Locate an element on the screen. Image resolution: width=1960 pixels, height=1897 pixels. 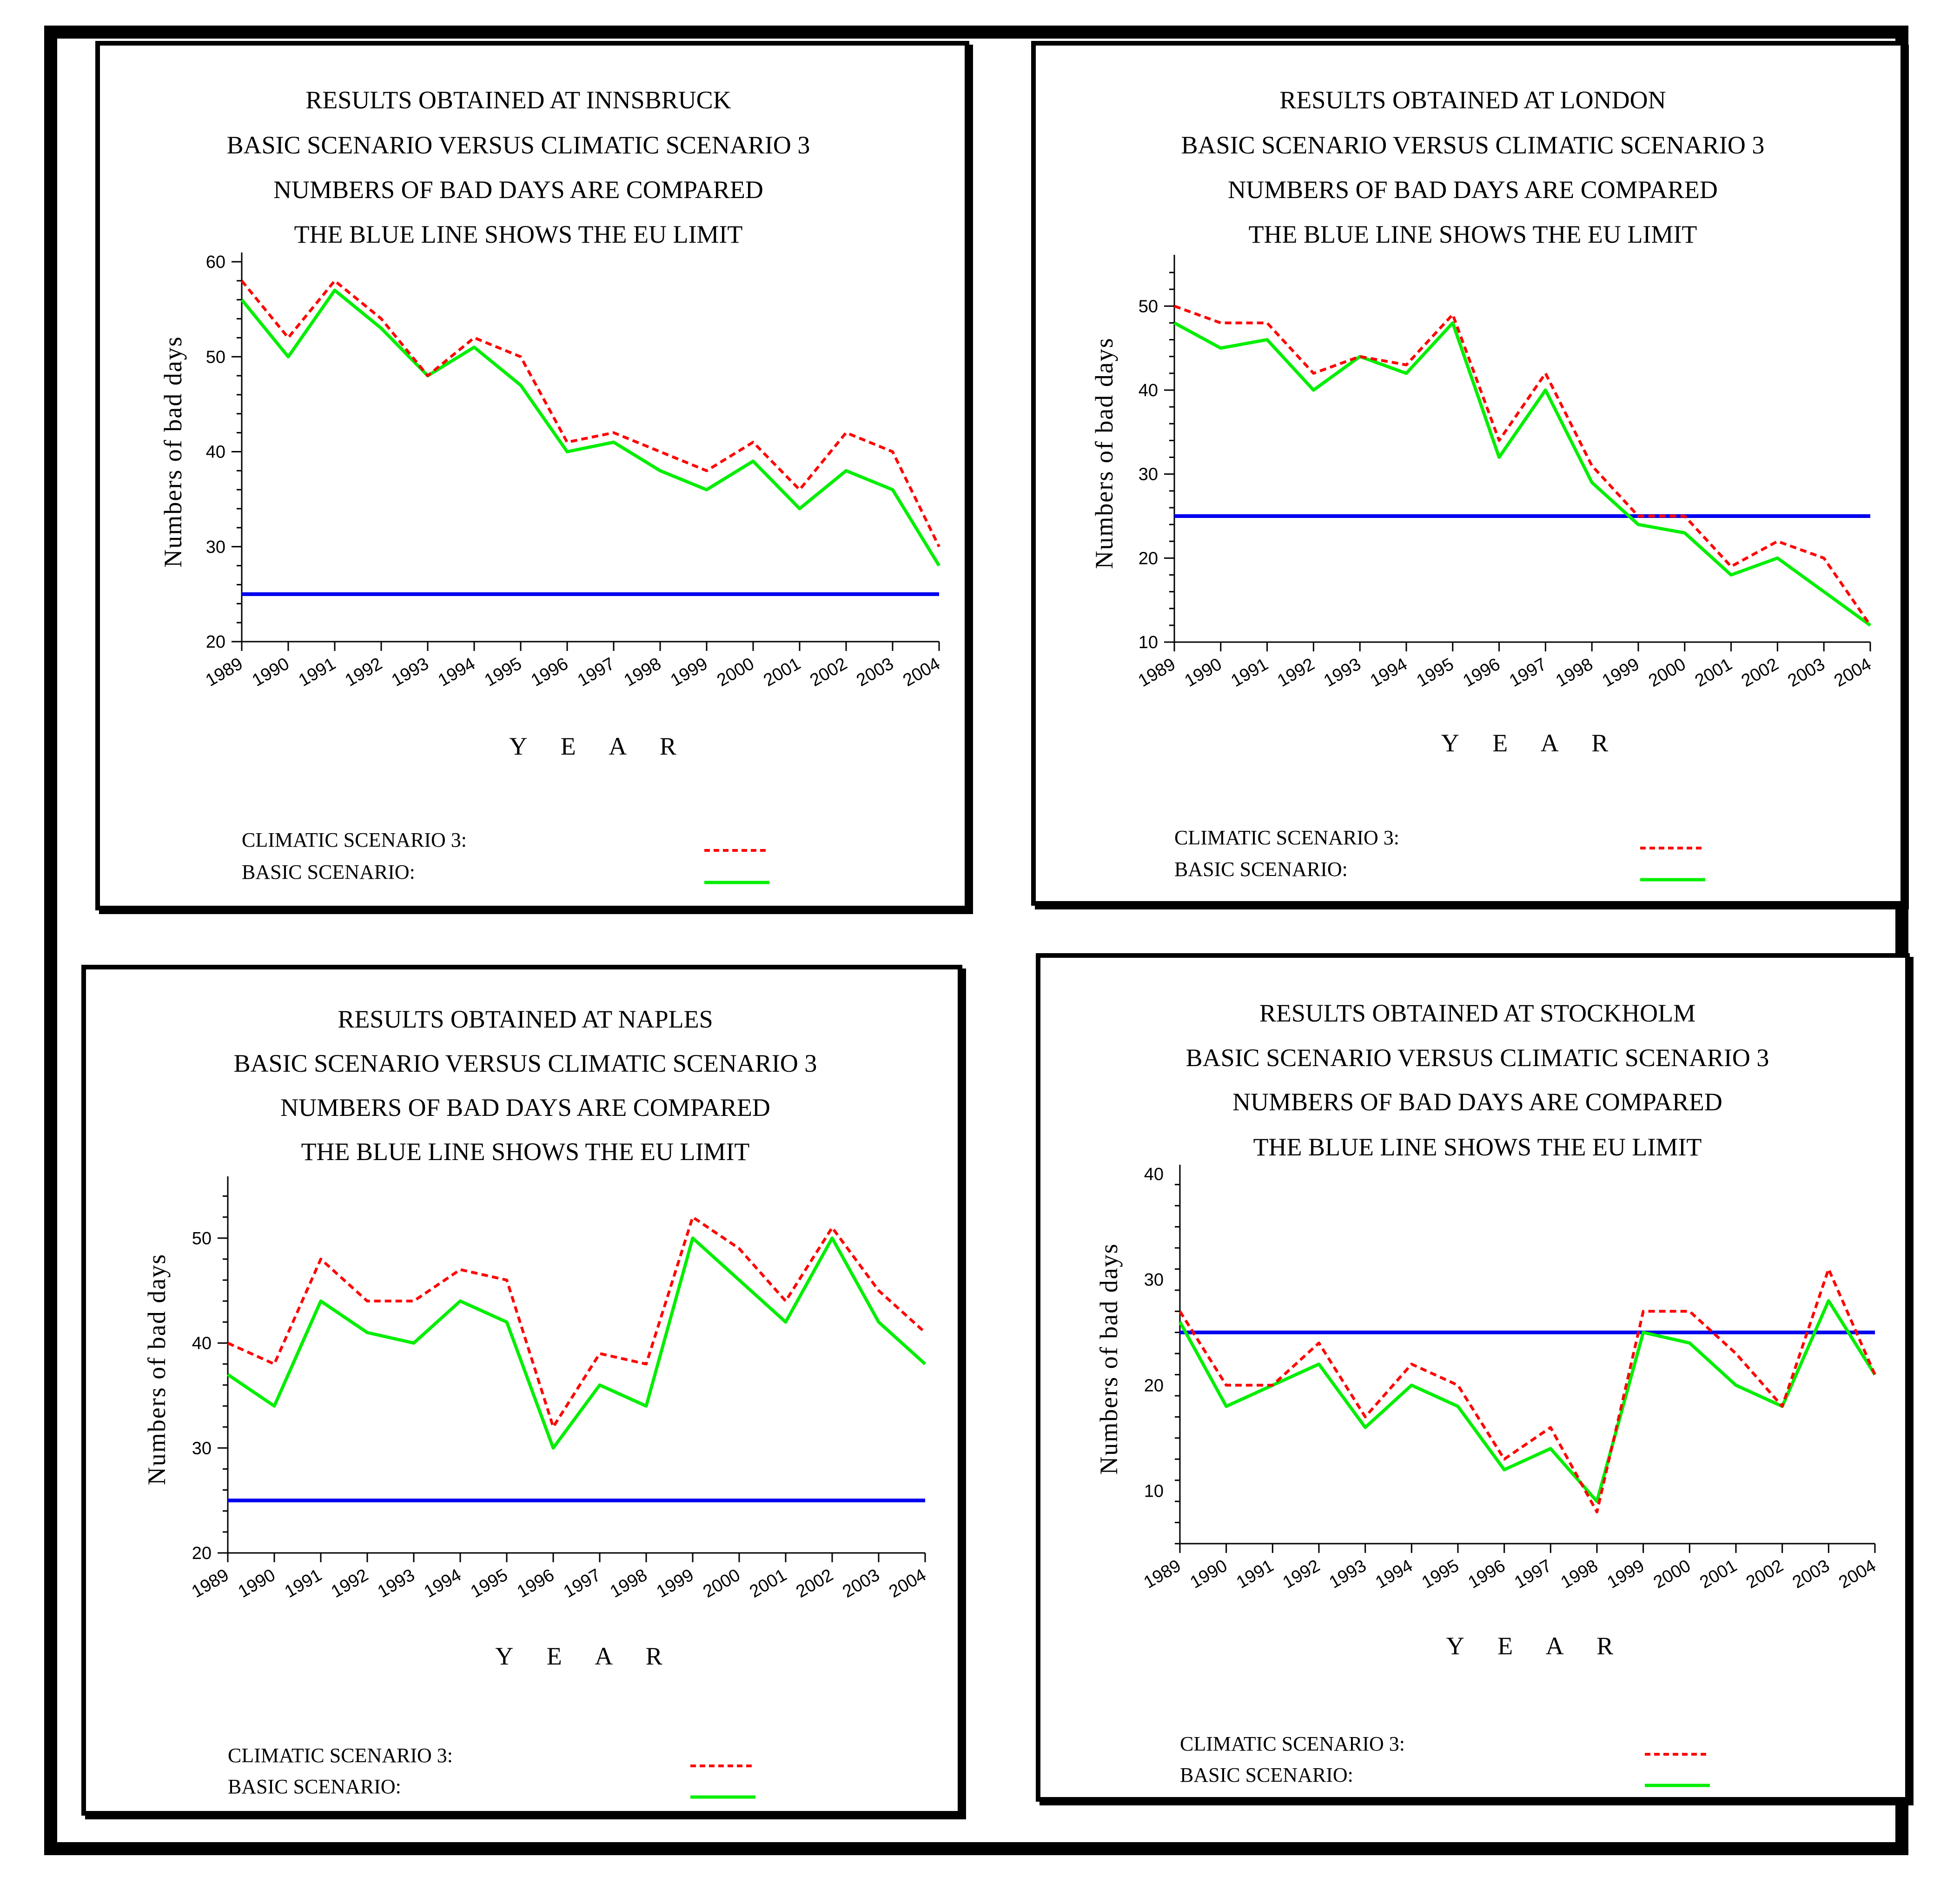
chart-title-line: RESULTS OBTAINED AT LONDON is located at coordinates (1472, 100).